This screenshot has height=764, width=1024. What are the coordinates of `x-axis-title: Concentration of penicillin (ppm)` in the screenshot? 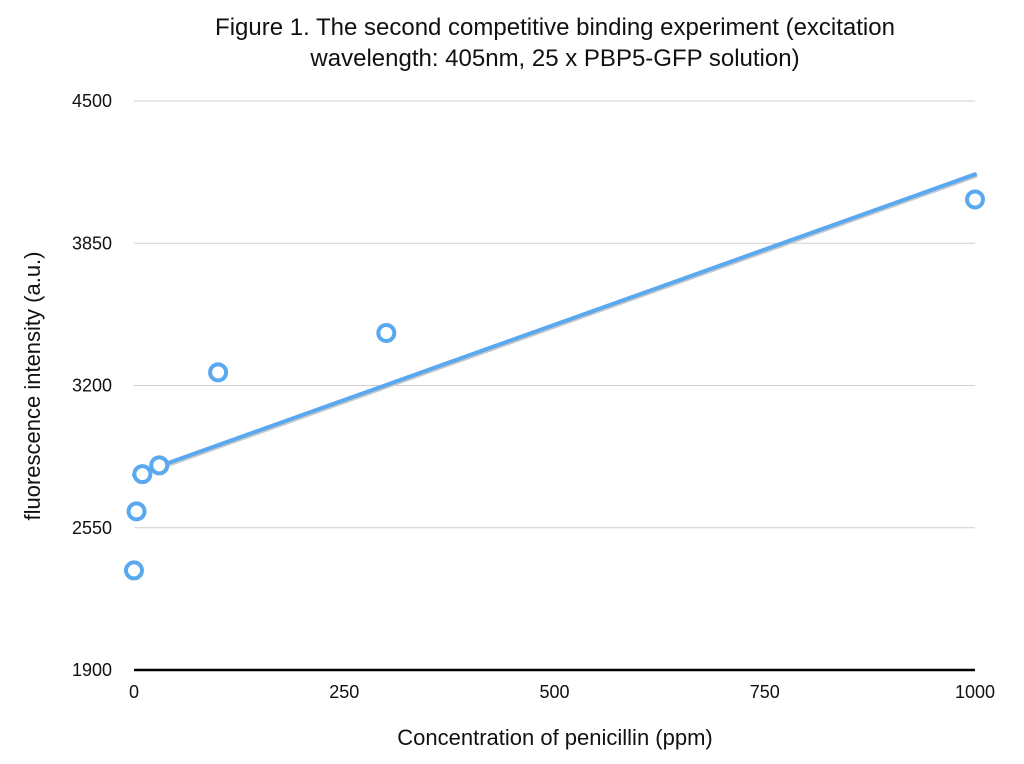 It's located at (555, 737).